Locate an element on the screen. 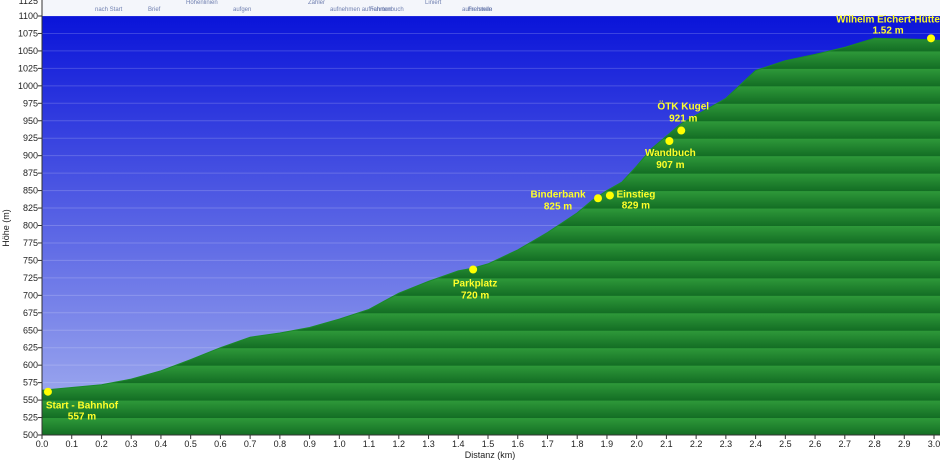 The width and height of the screenshot is (940, 463). x-tick-label: 1.8 is located at coordinates (577, 444).